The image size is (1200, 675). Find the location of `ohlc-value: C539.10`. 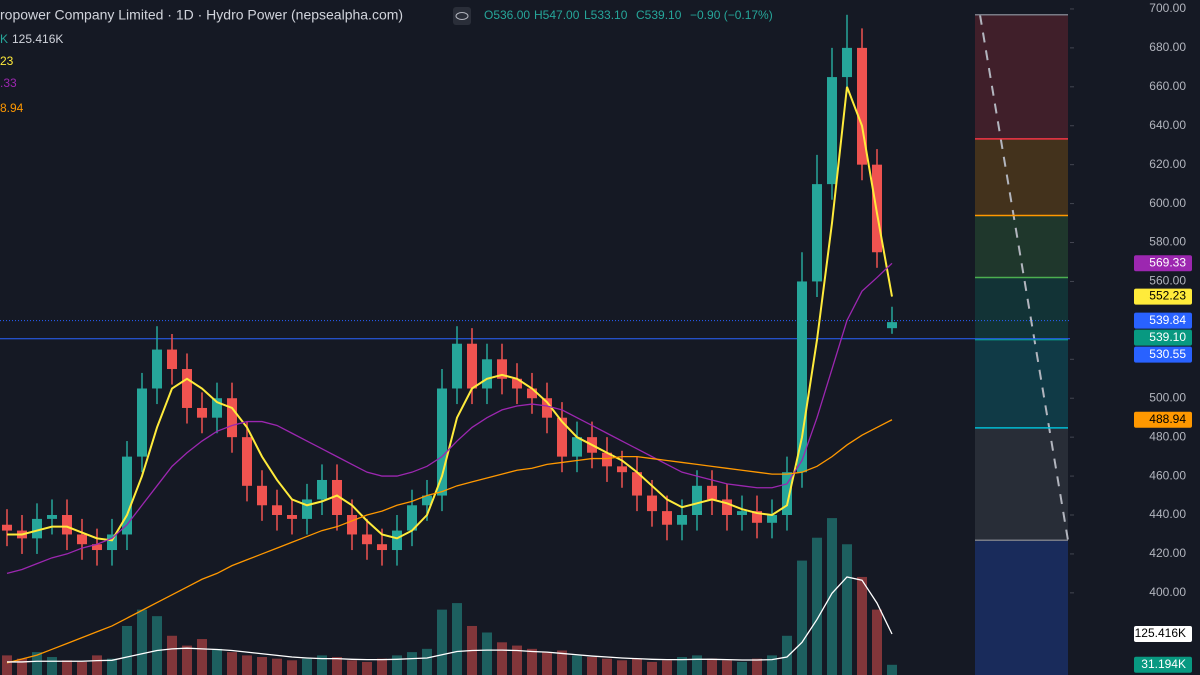

ohlc-value: C539.10 is located at coordinates (659, 15).